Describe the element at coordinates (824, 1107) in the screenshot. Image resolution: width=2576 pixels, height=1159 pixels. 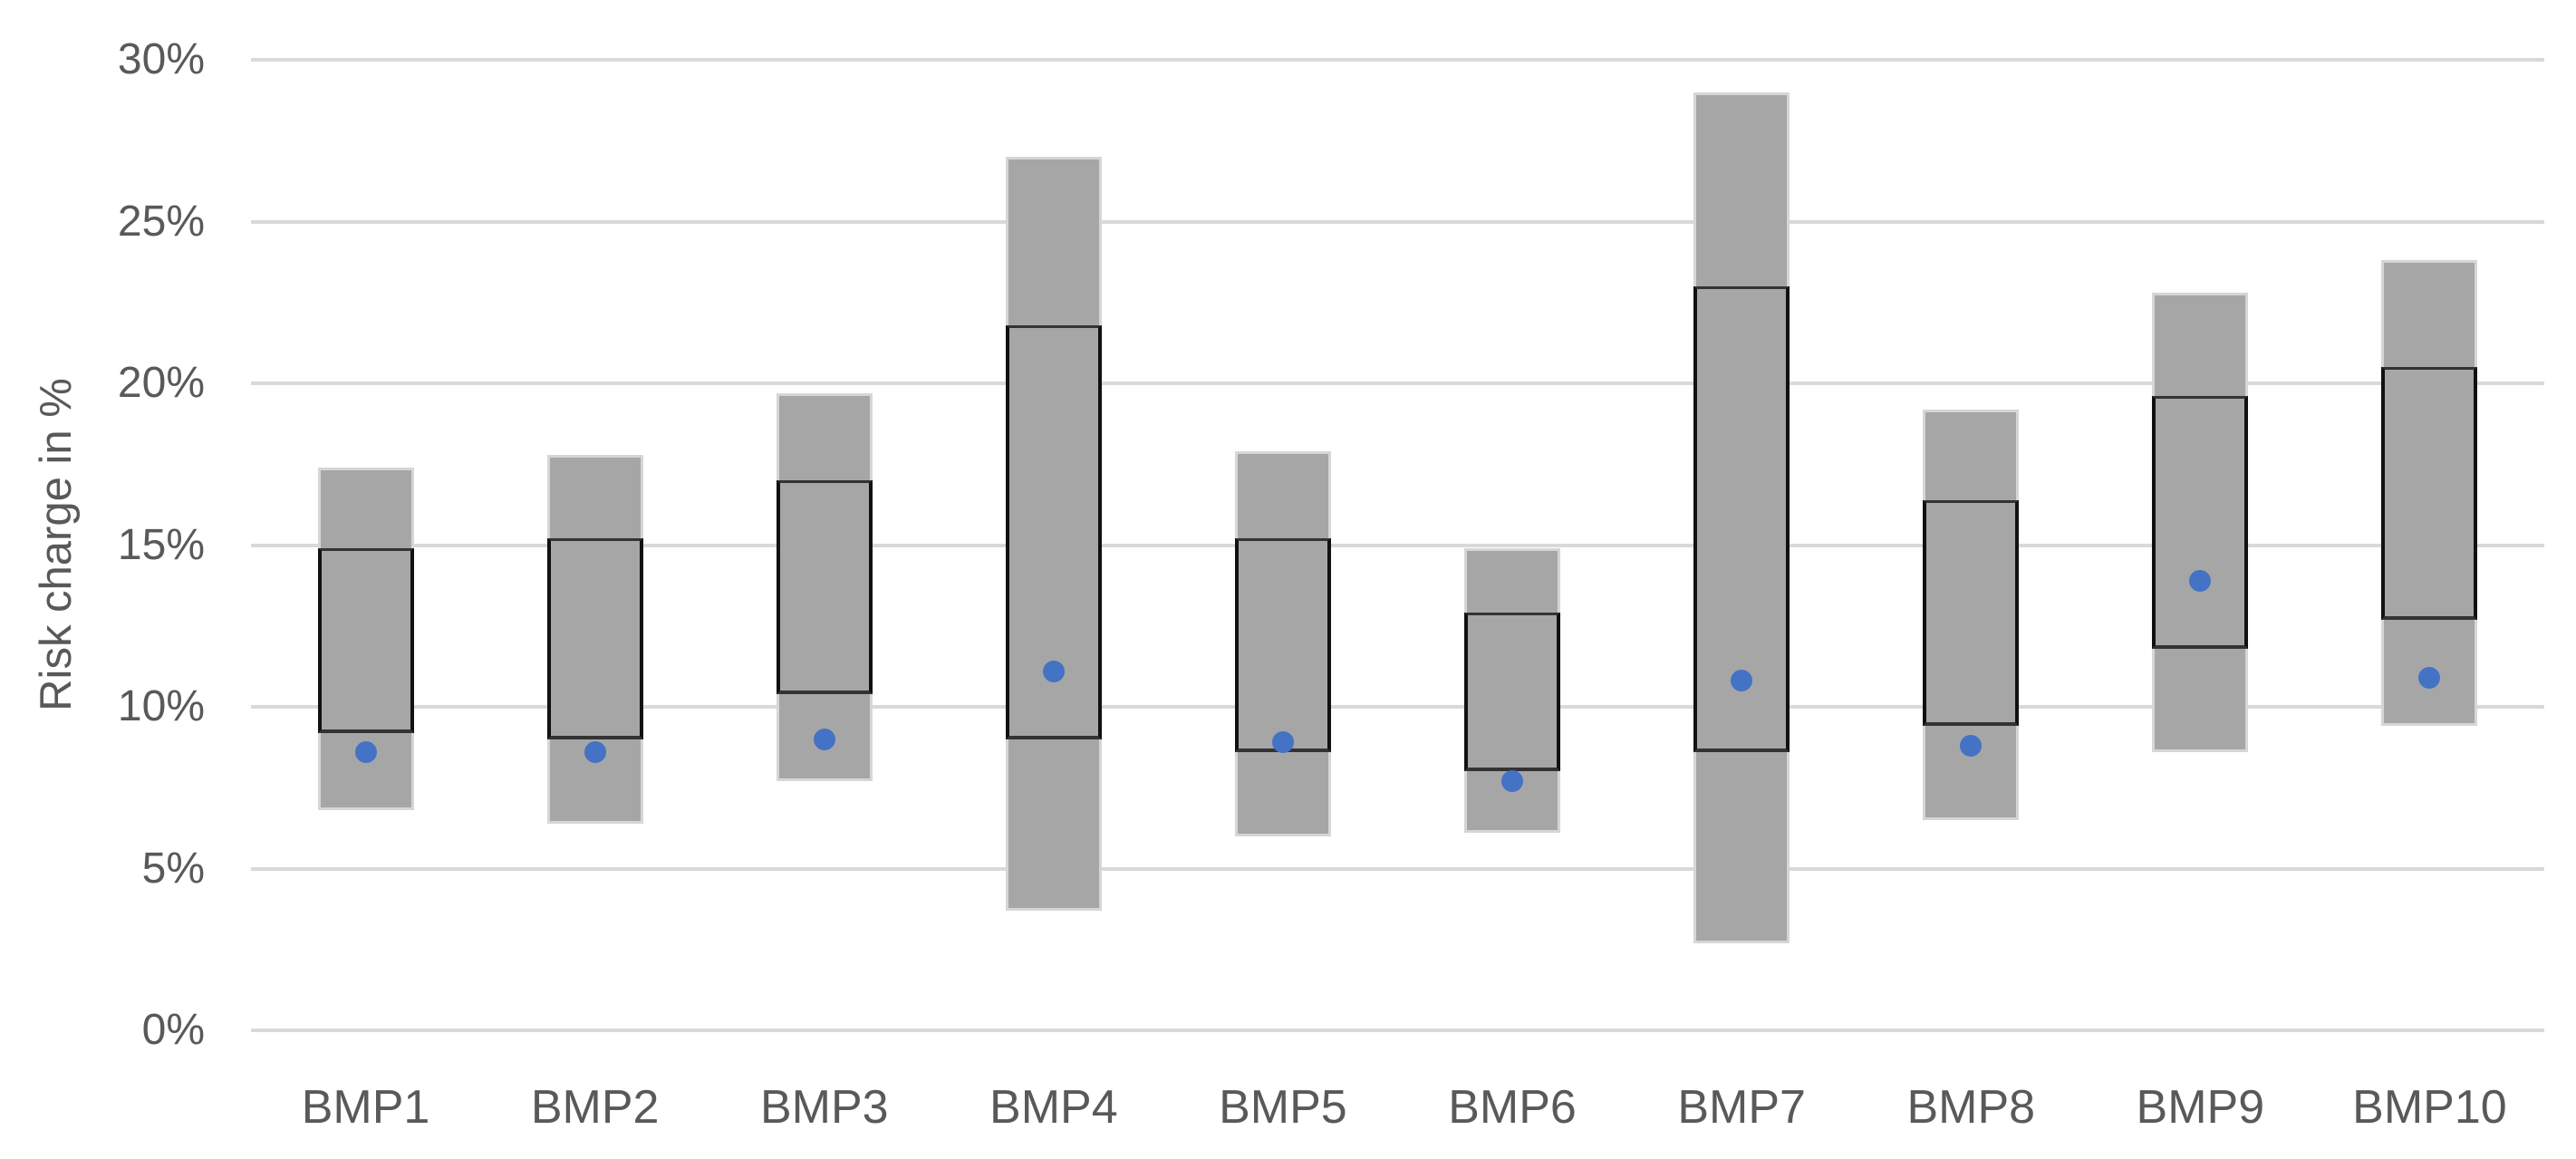
I see `category-label: BMP3` at that location.